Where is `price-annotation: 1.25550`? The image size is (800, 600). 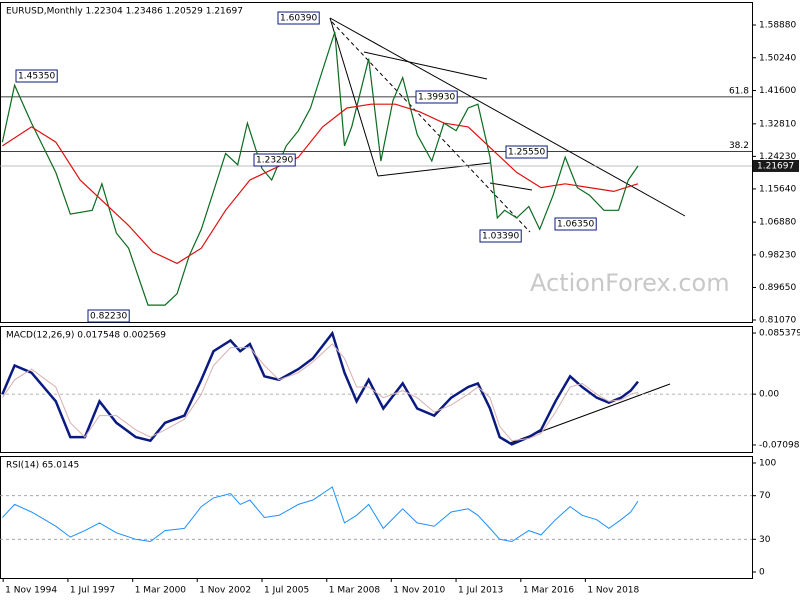
price-annotation: 1.25550 is located at coordinates (526, 153).